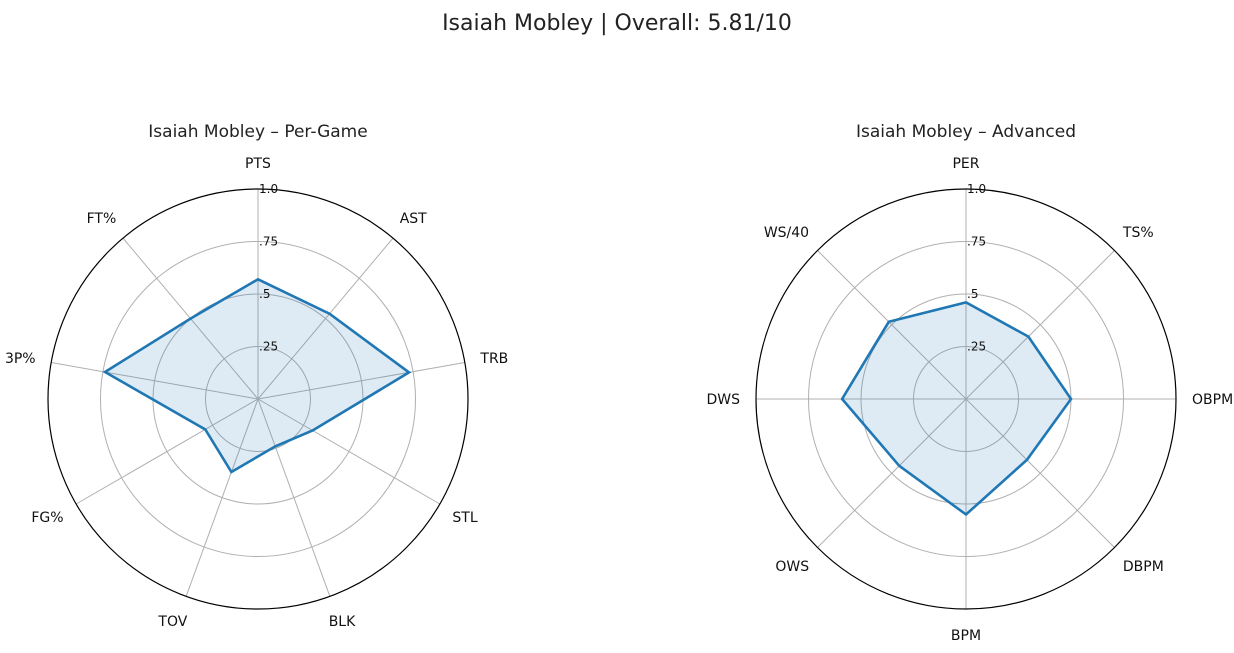 This screenshot has height=653, width=1234. What do you see at coordinates (786, 233) in the screenshot?
I see `category-label-ws-40: WS/40` at bounding box center [786, 233].